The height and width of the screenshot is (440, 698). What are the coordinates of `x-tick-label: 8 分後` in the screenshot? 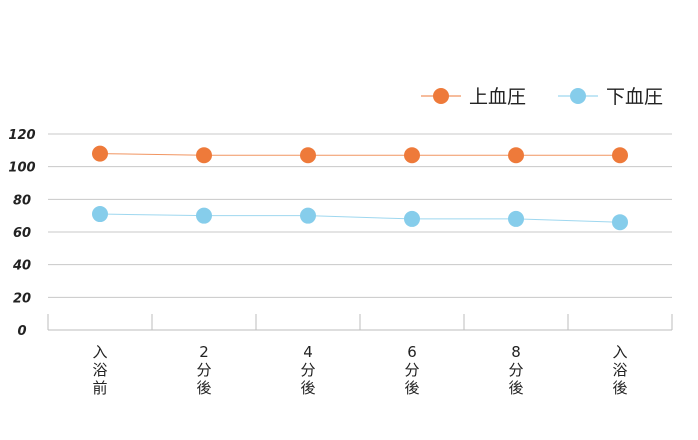 It's located at (515, 370).